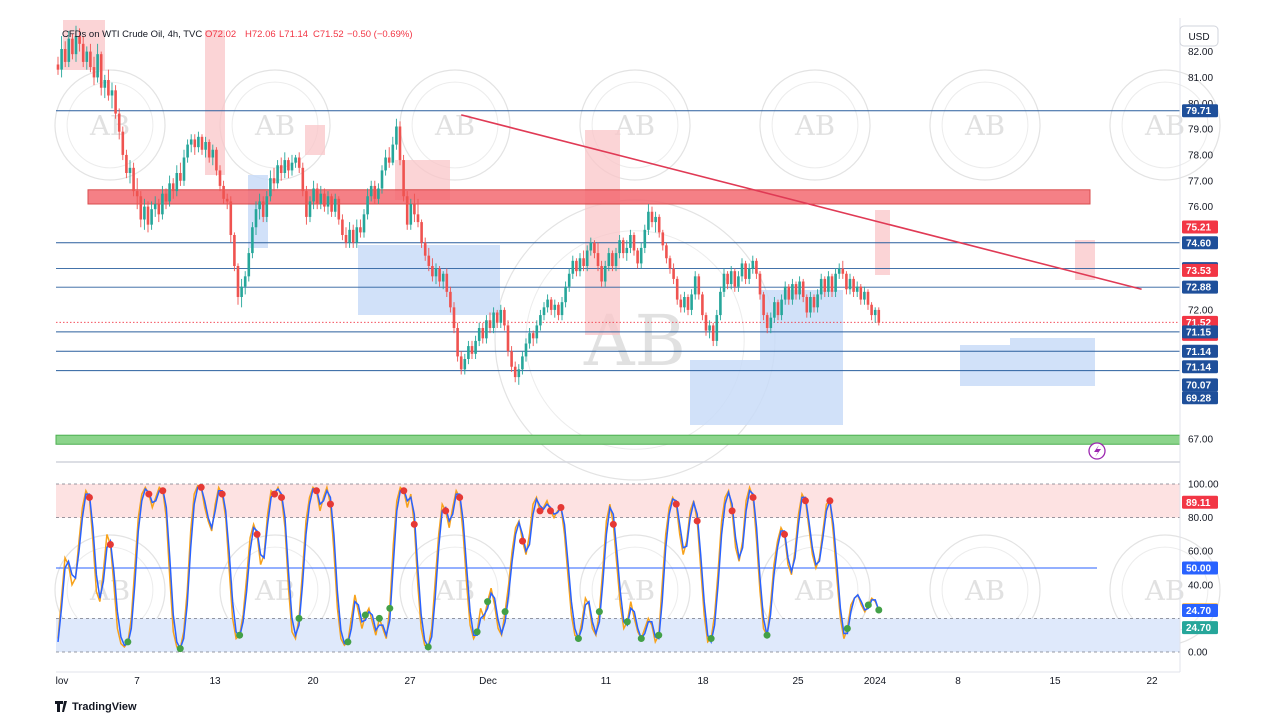 The height and width of the screenshot is (720, 1280). What do you see at coordinates (1200, 568) in the screenshot?
I see `stoch-badge: 50.00` at bounding box center [1200, 568].